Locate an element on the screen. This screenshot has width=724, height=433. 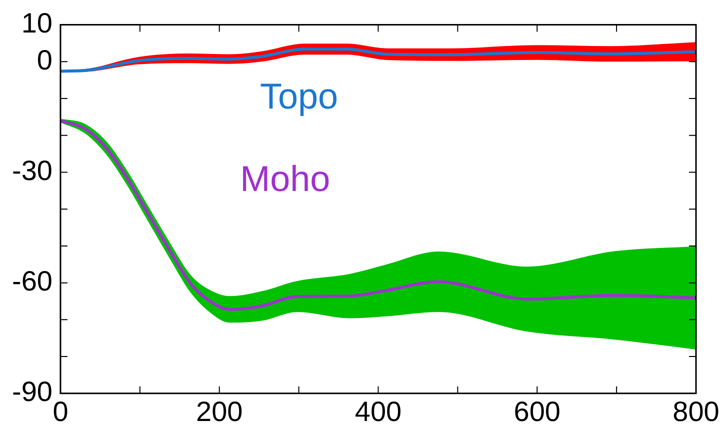
x-tick-label: 800 is located at coordinates (696, 411).